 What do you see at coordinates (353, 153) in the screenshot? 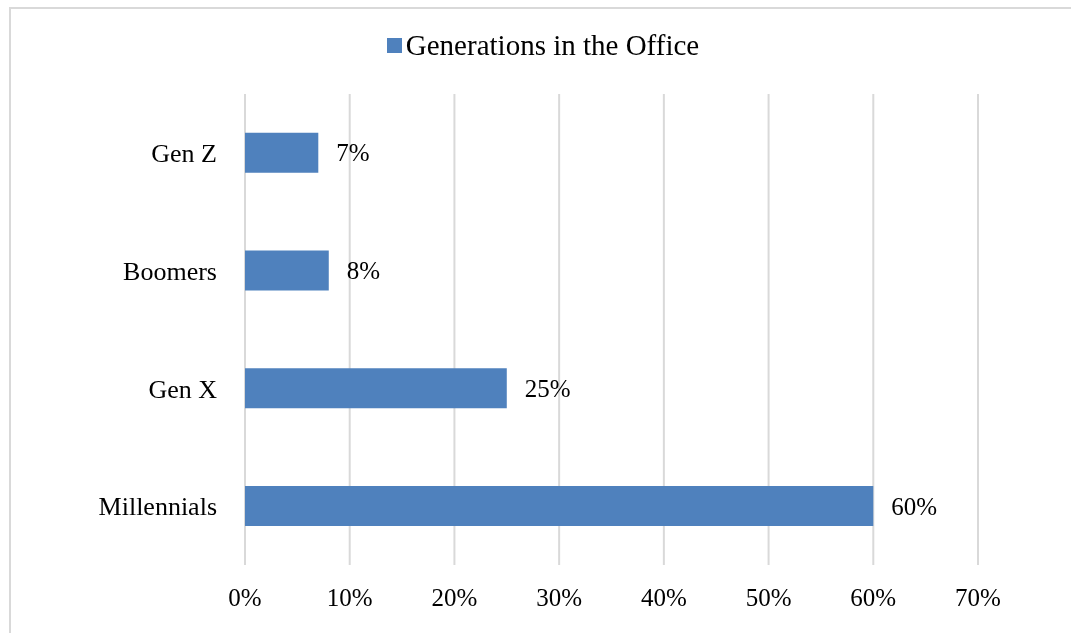
I see `data-label: 7%` at bounding box center [353, 153].